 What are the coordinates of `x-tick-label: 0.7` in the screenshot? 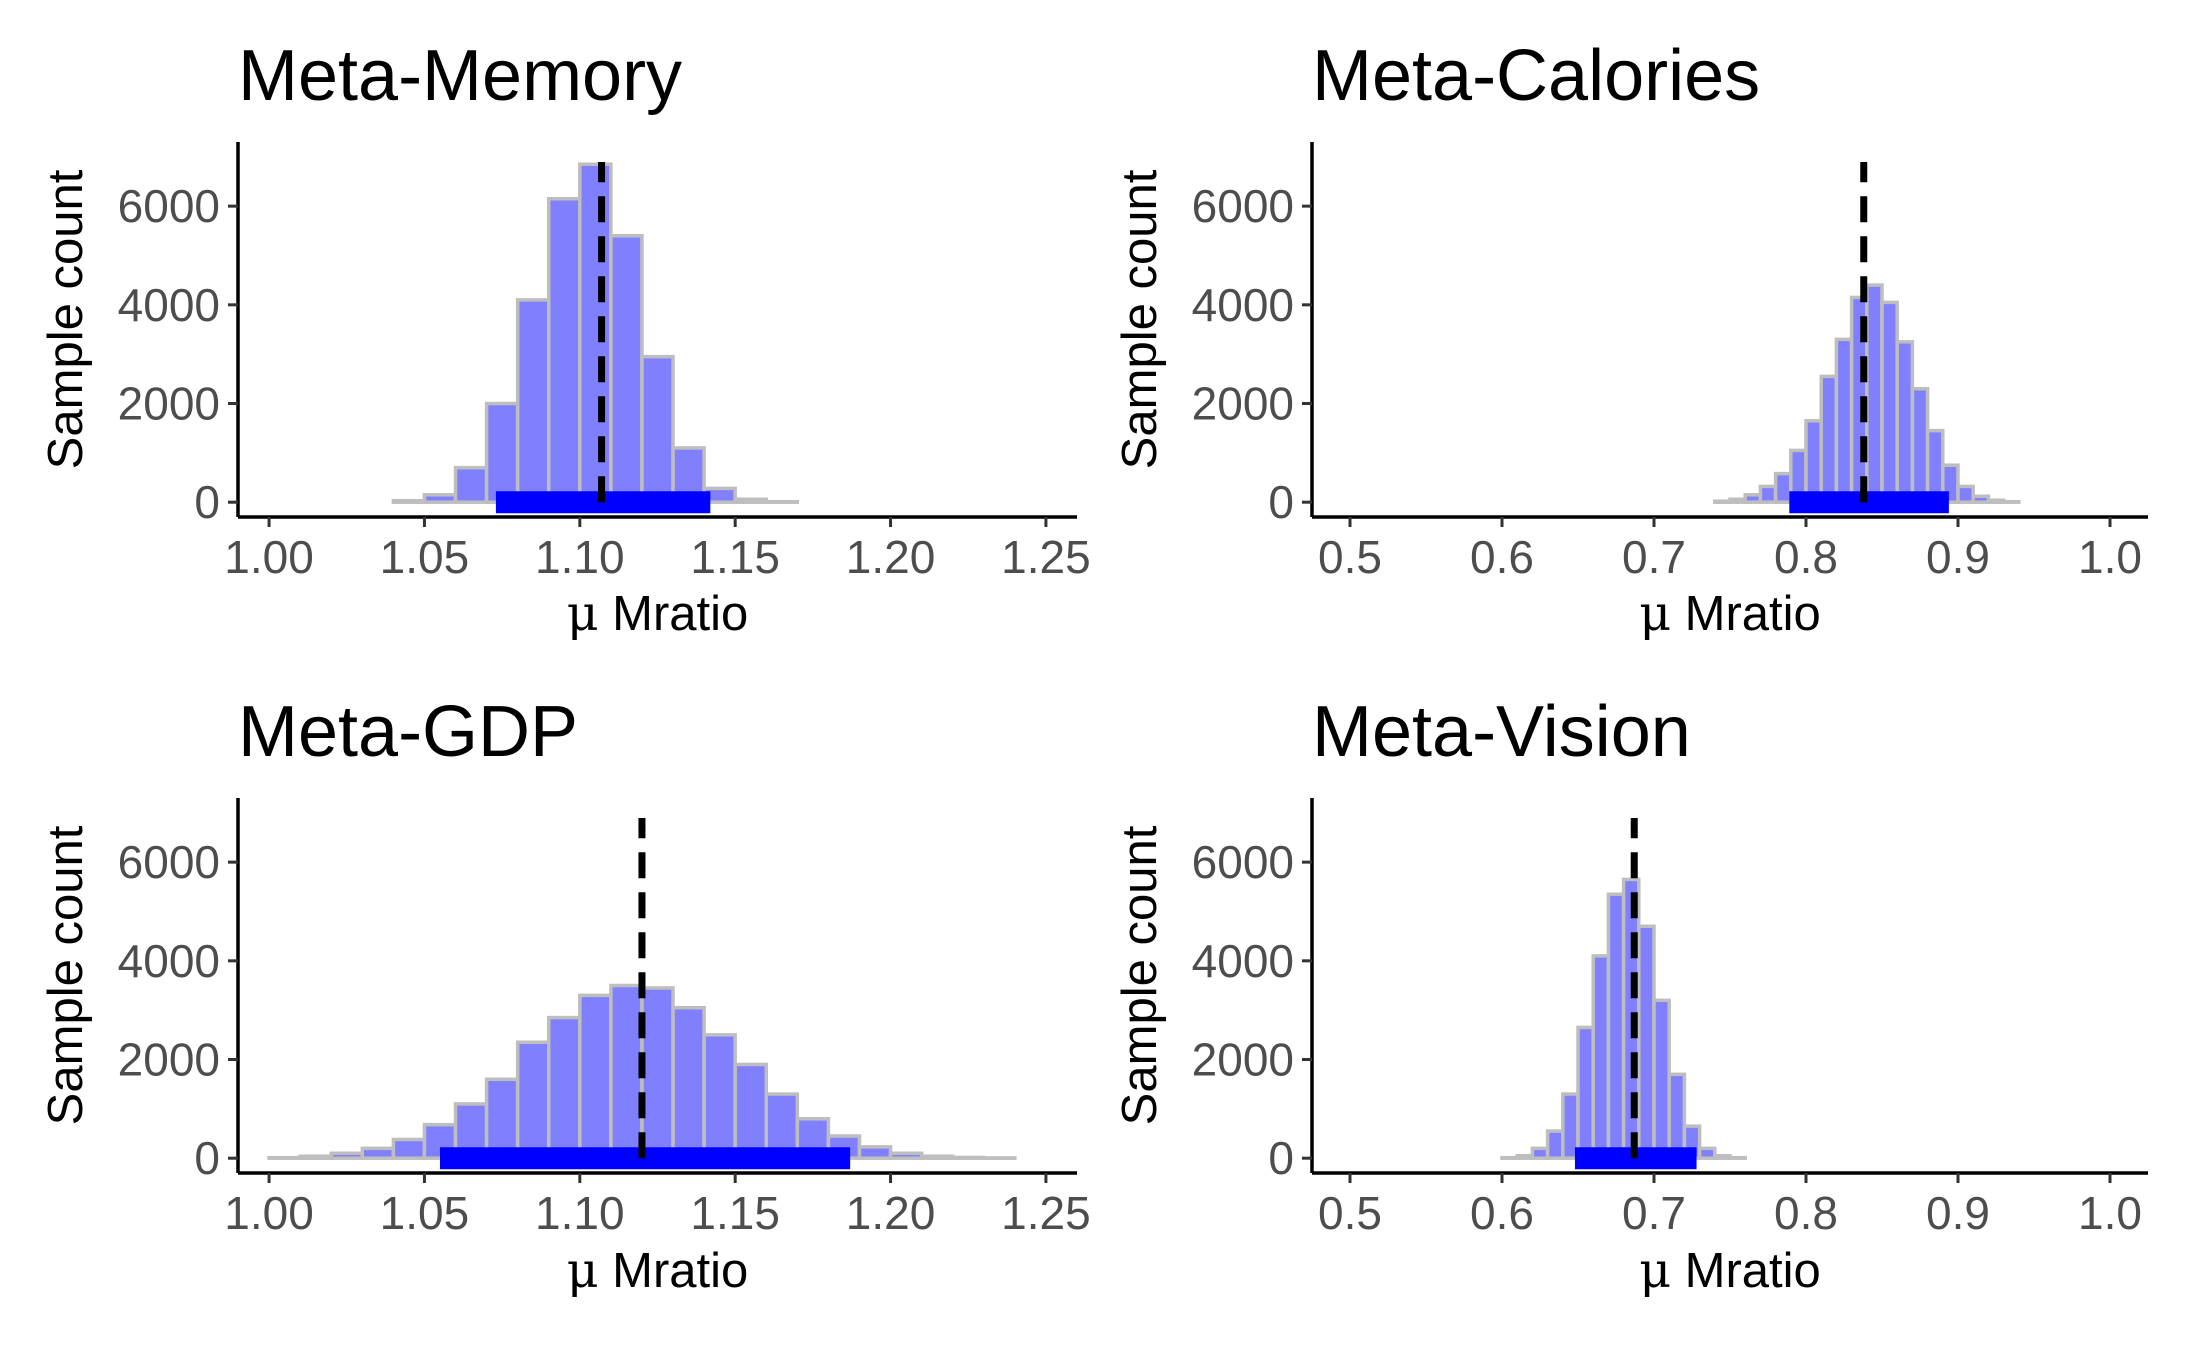 It's located at (1654, 557).